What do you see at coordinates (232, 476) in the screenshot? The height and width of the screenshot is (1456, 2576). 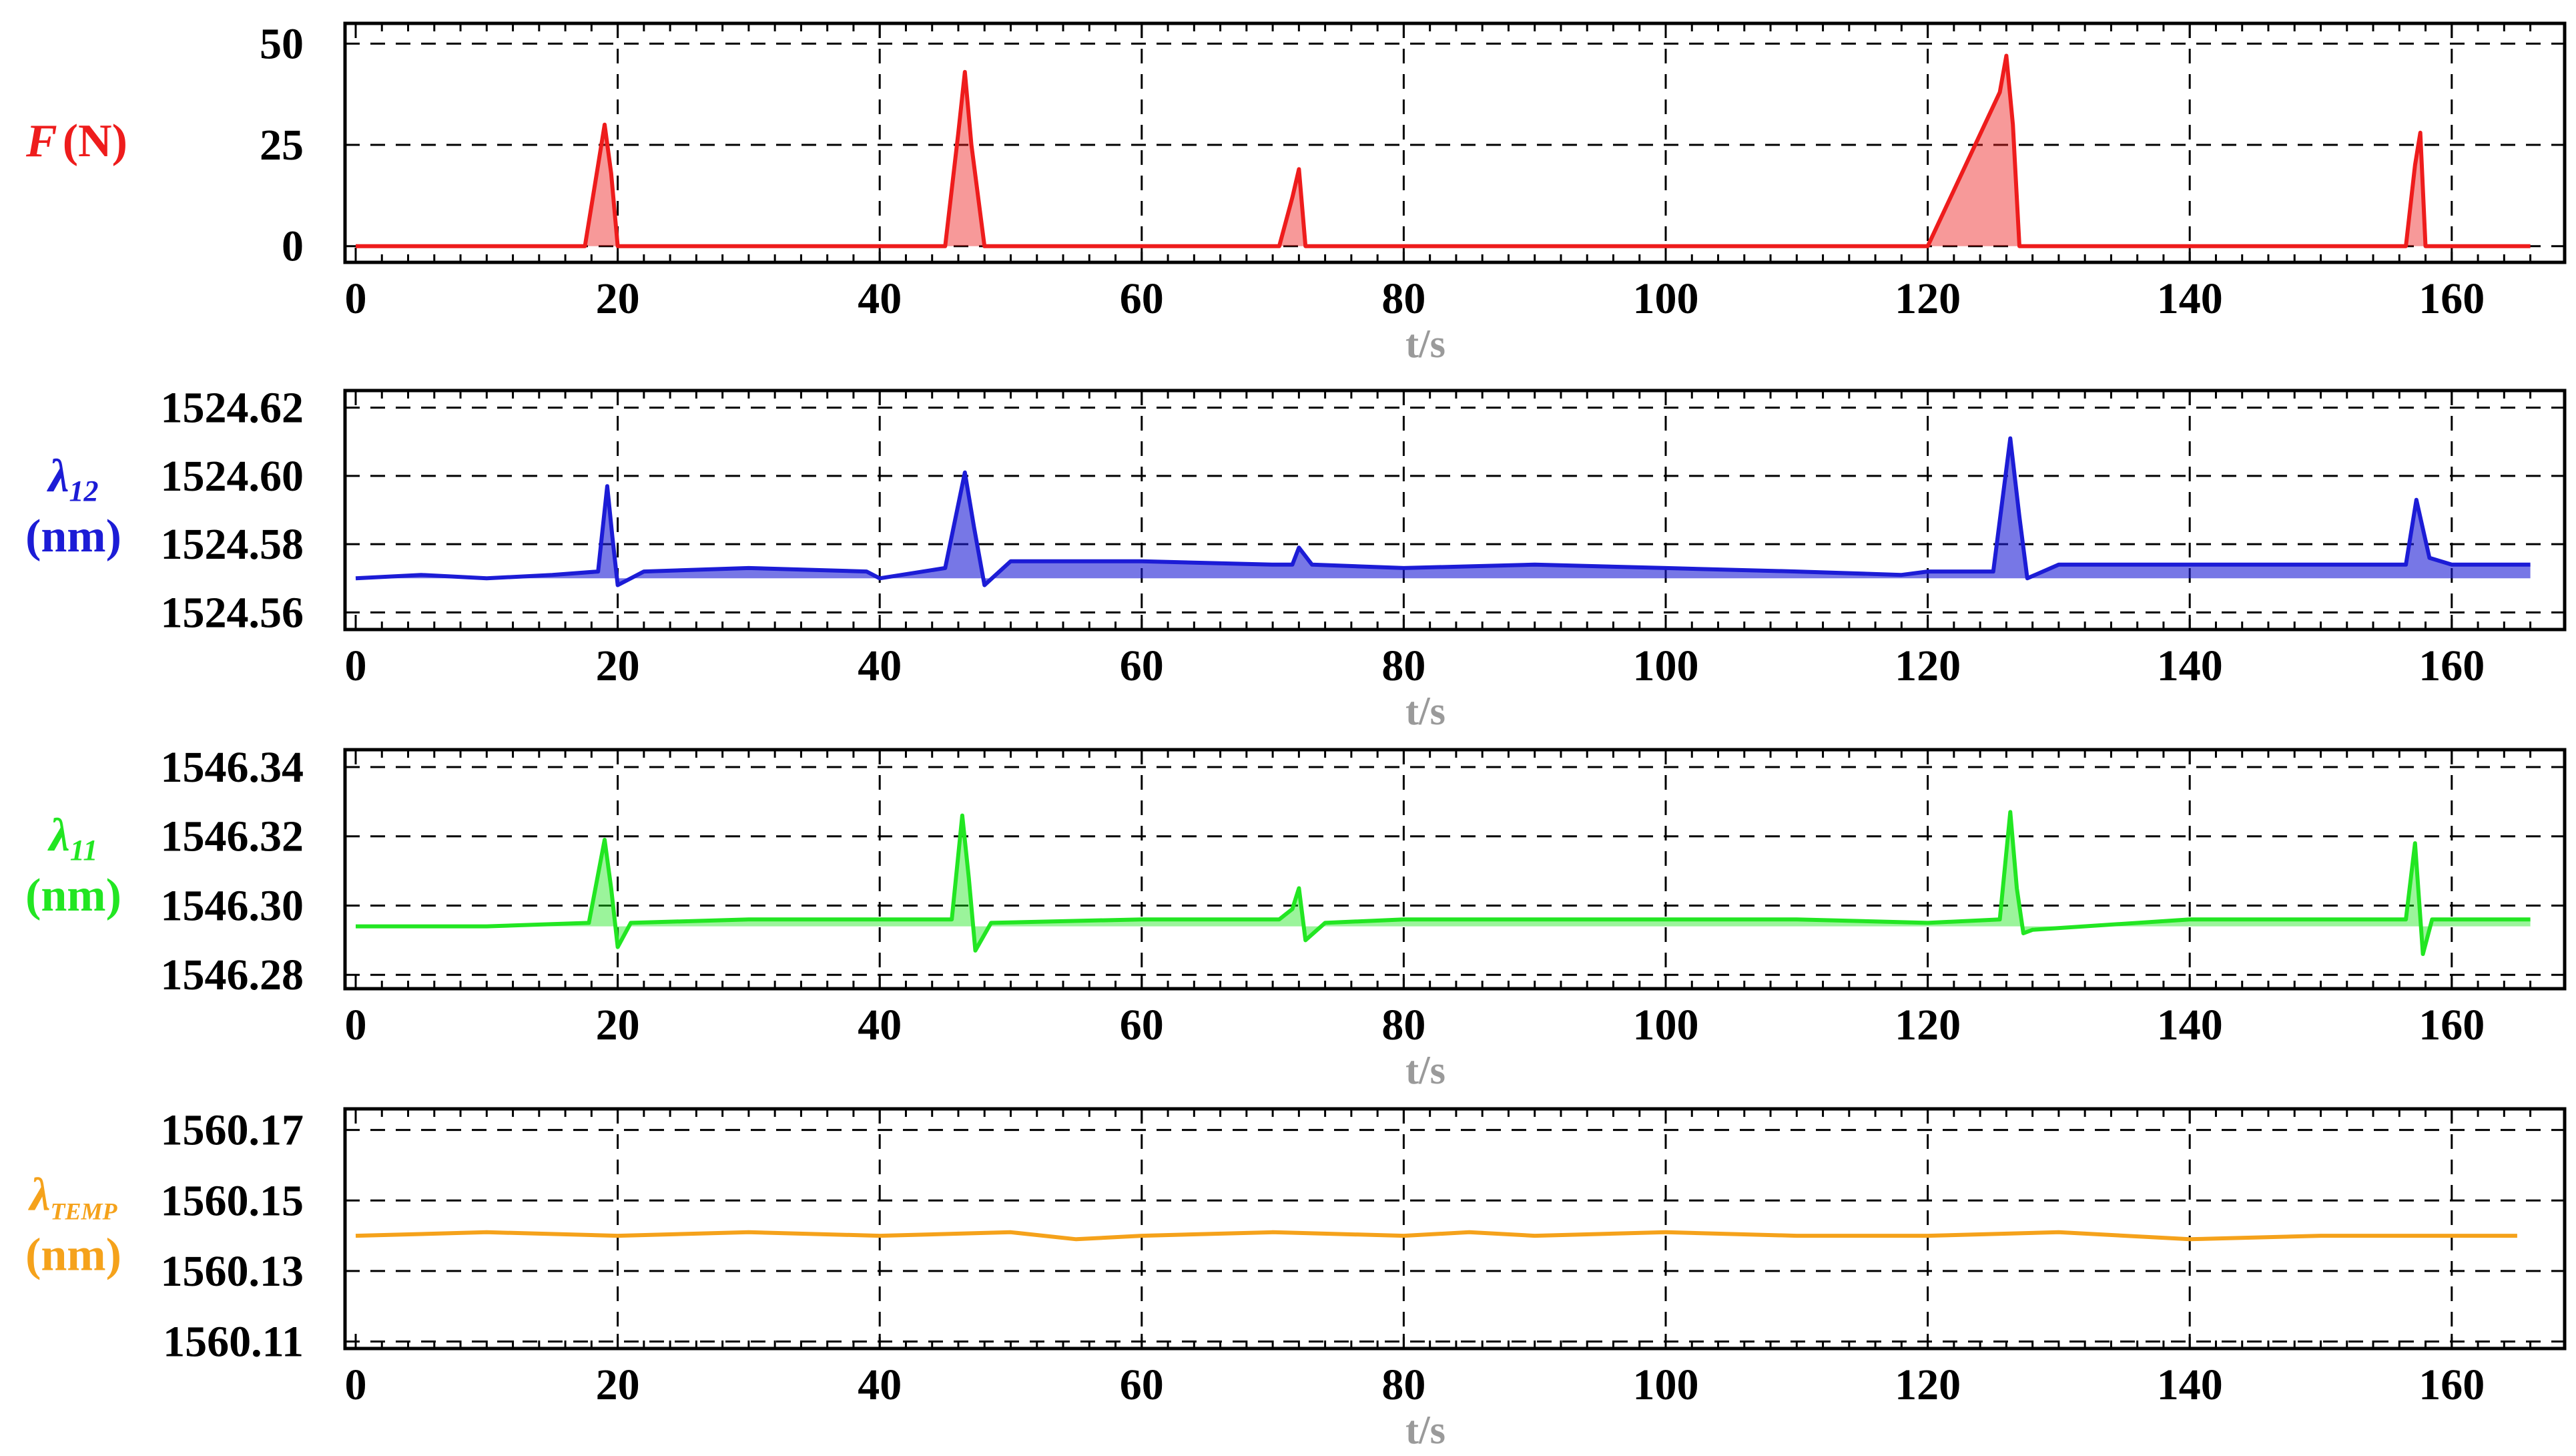 I see `y-tick-label: 1524.60` at bounding box center [232, 476].